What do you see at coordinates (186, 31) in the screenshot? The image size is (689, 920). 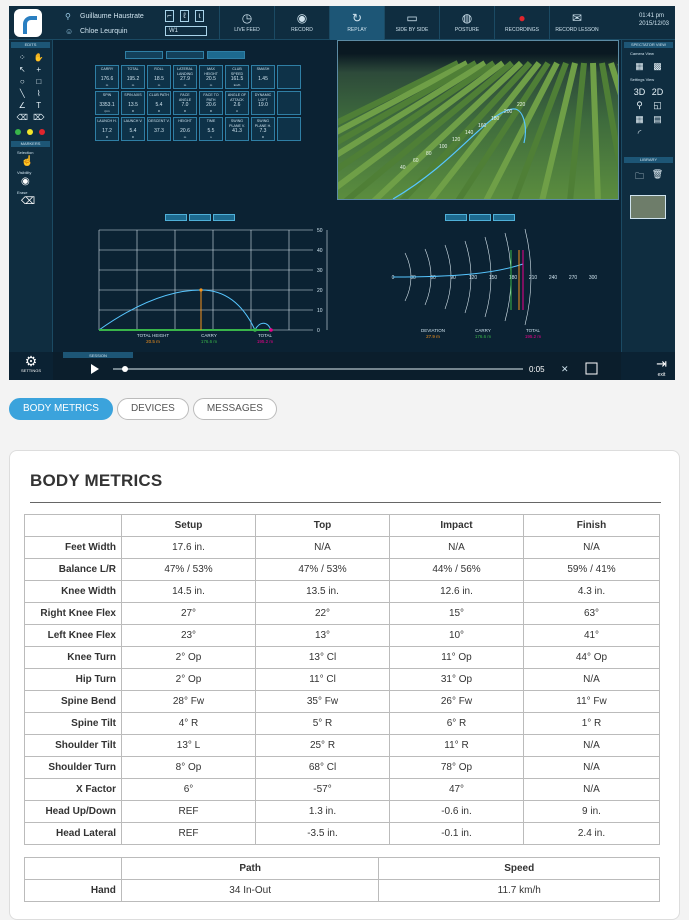 I see `club-select: W1` at bounding box center [186, 31].